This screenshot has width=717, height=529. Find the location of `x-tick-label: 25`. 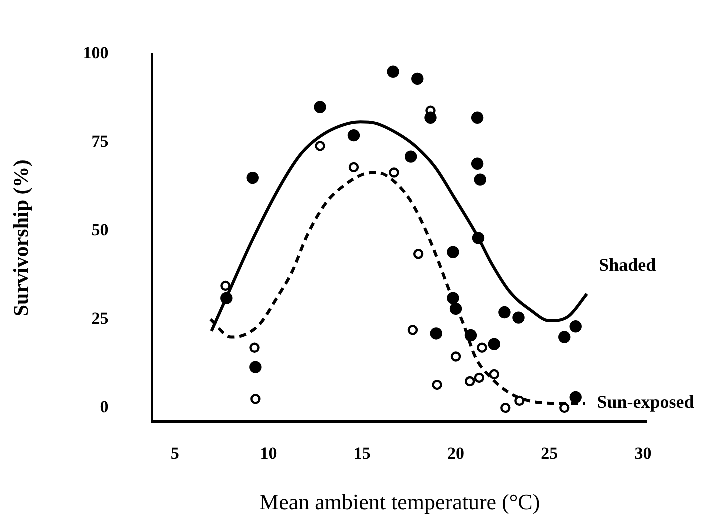

x-tick-label: 25 is located at coordinates (549, 453).